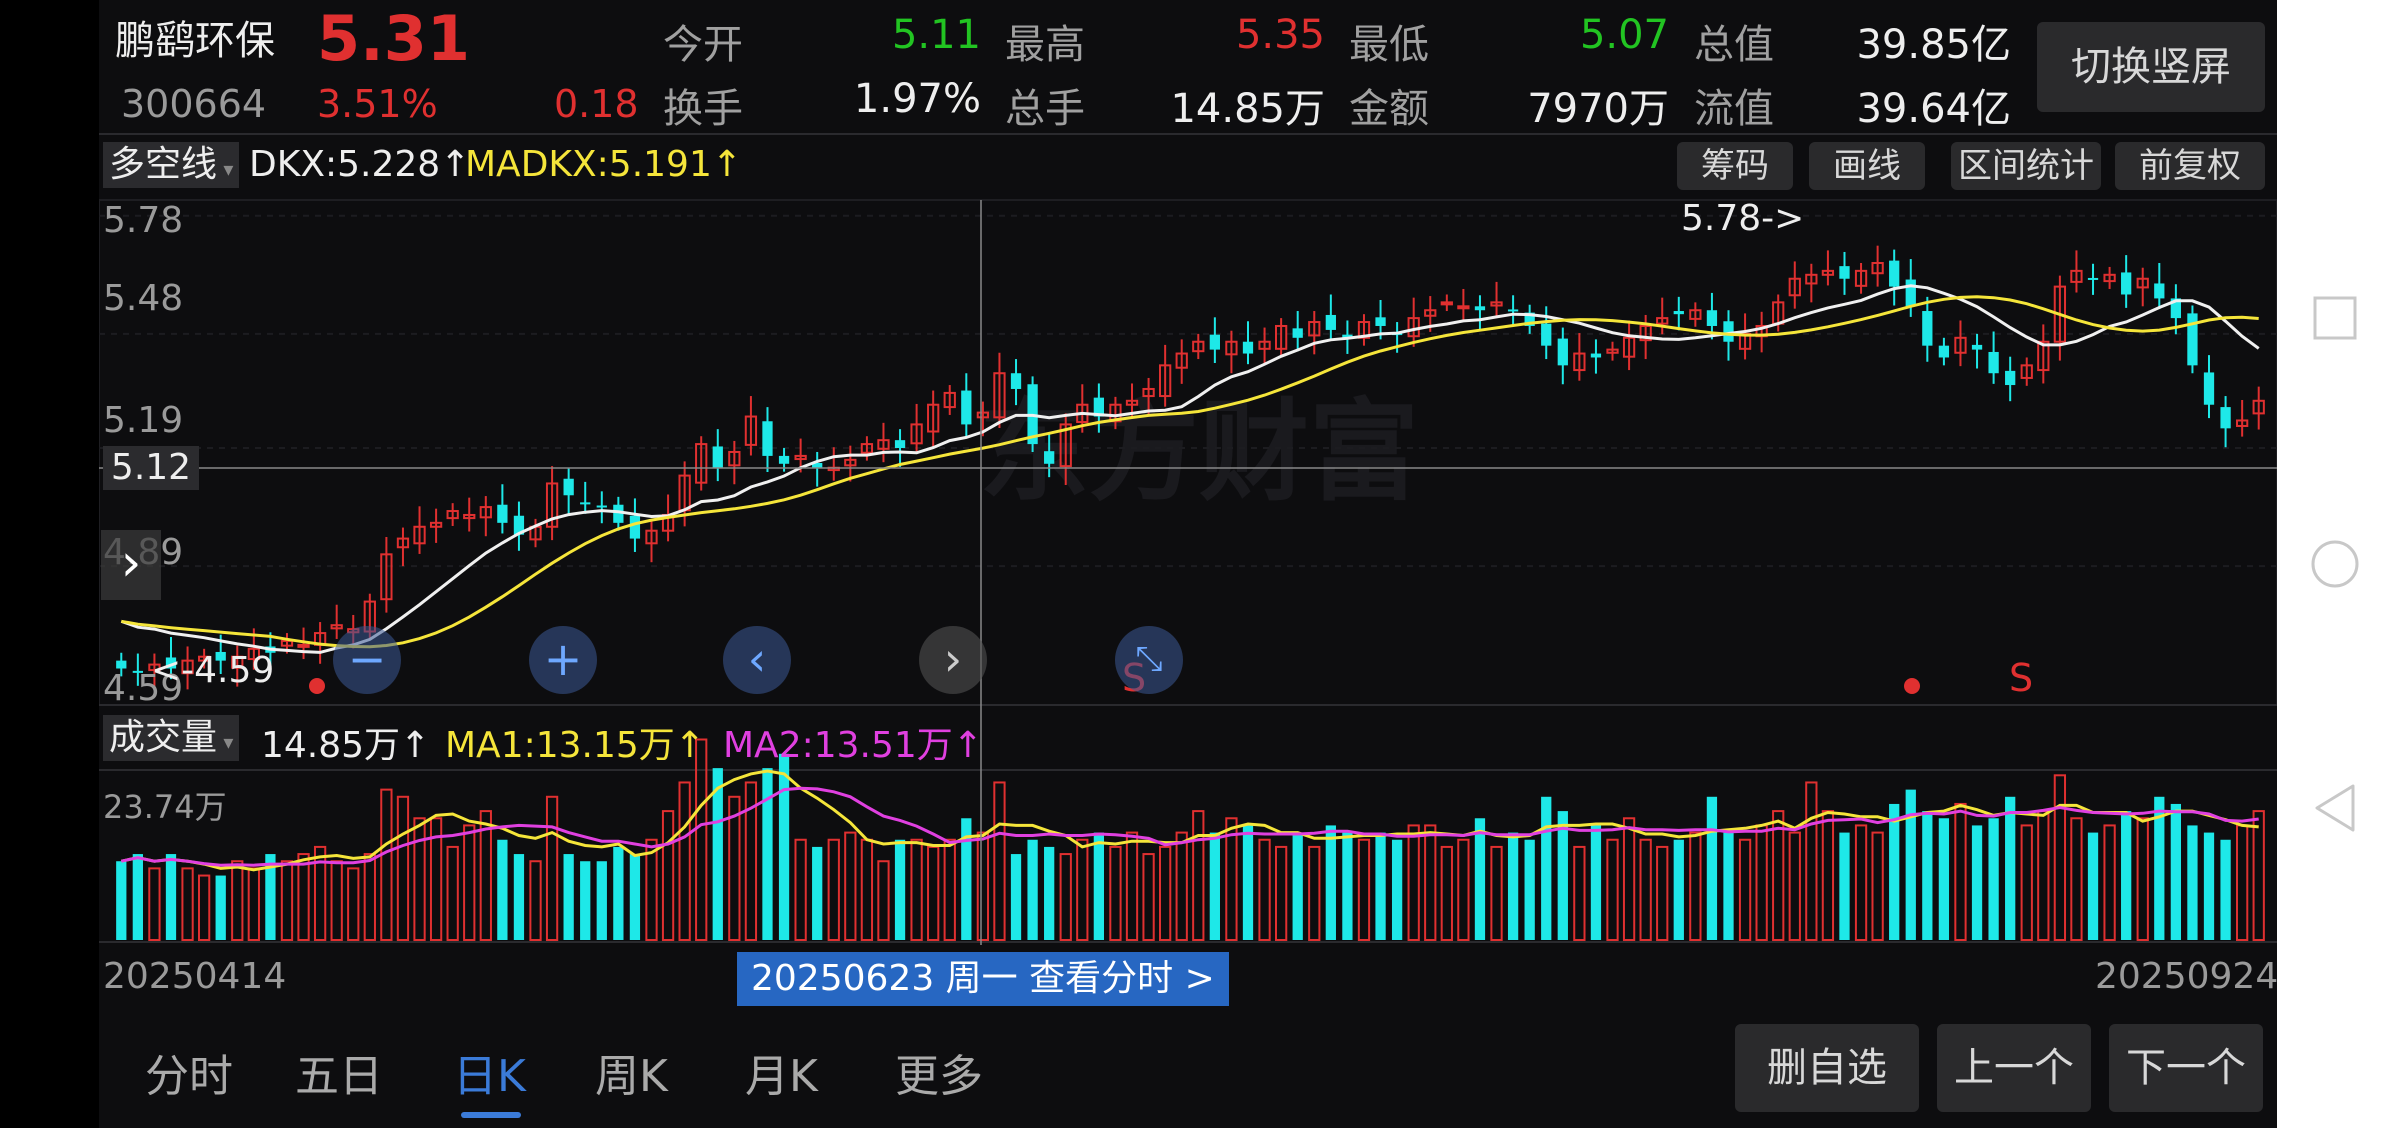 This screenshot has width=2400, height=1128. What do you see at coordinates (631, 1076) in the screenshot?
I see `tab-period: 周K` at bounding box center [631, 1076].